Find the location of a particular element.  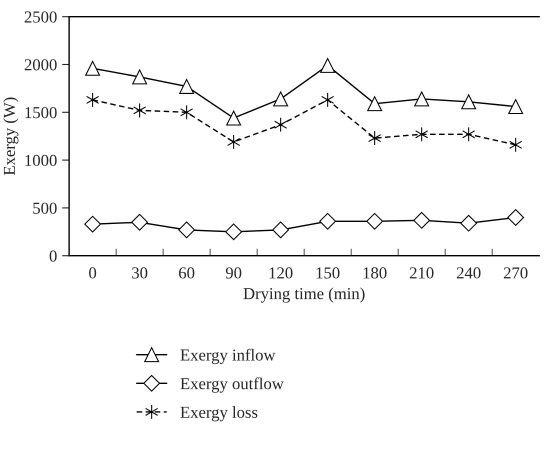

x-tick-label: 150 is located at coordinates (328, 273).